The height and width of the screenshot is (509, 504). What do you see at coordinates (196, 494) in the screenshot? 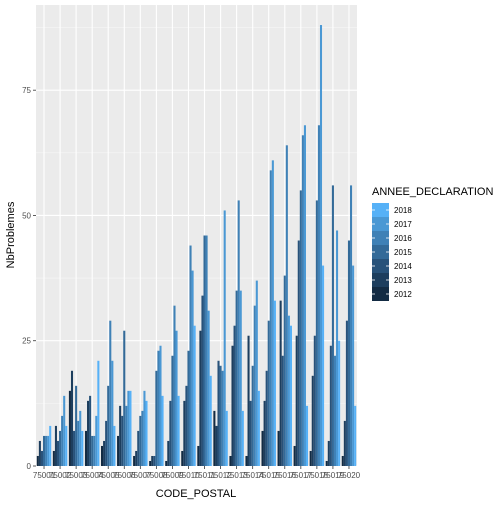
I see `x-axis-title: CODE_POSTAL` at bounding box center [196, 494].